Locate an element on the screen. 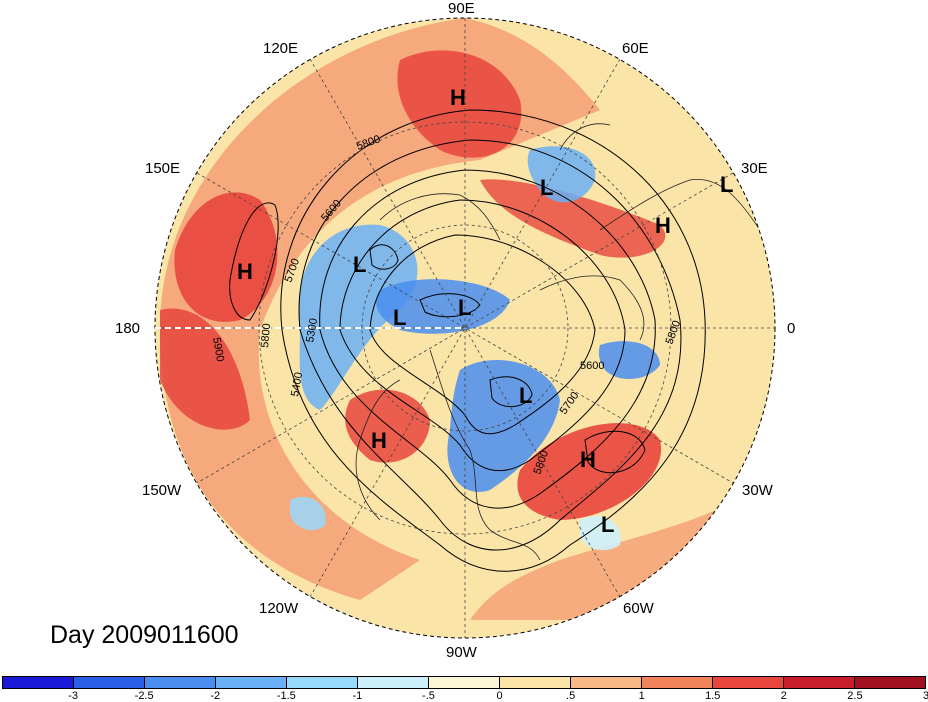 The height and width of the screenshot is (702, 928). warm-core-dateline is located at coordinates (205, 369).